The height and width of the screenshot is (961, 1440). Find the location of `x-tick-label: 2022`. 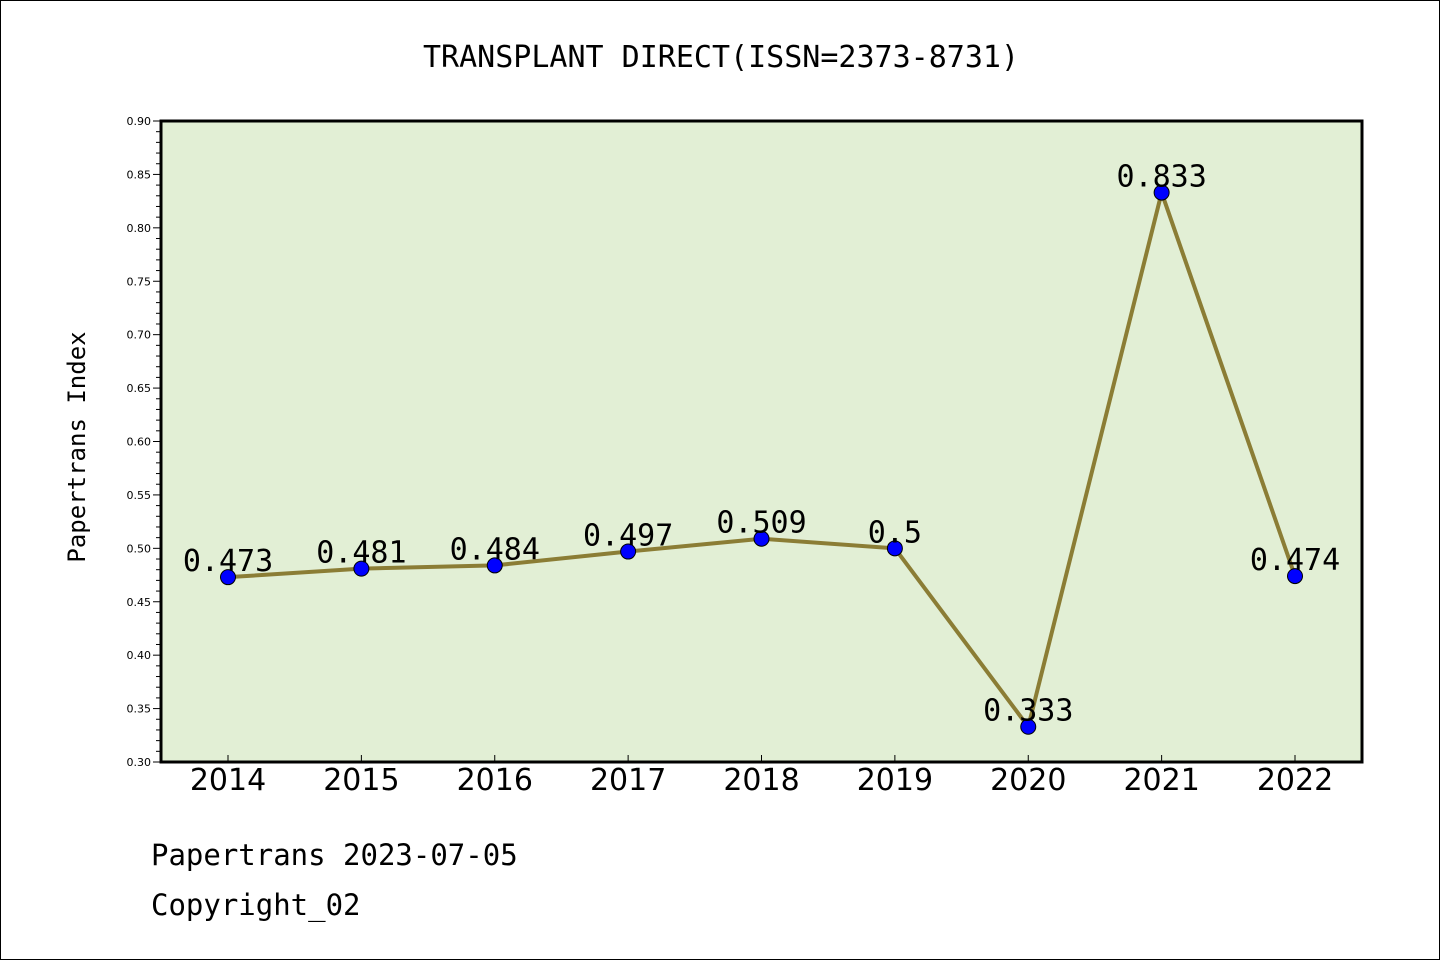

x-tick-label: 2022 is located at coordinates (1295, 780).